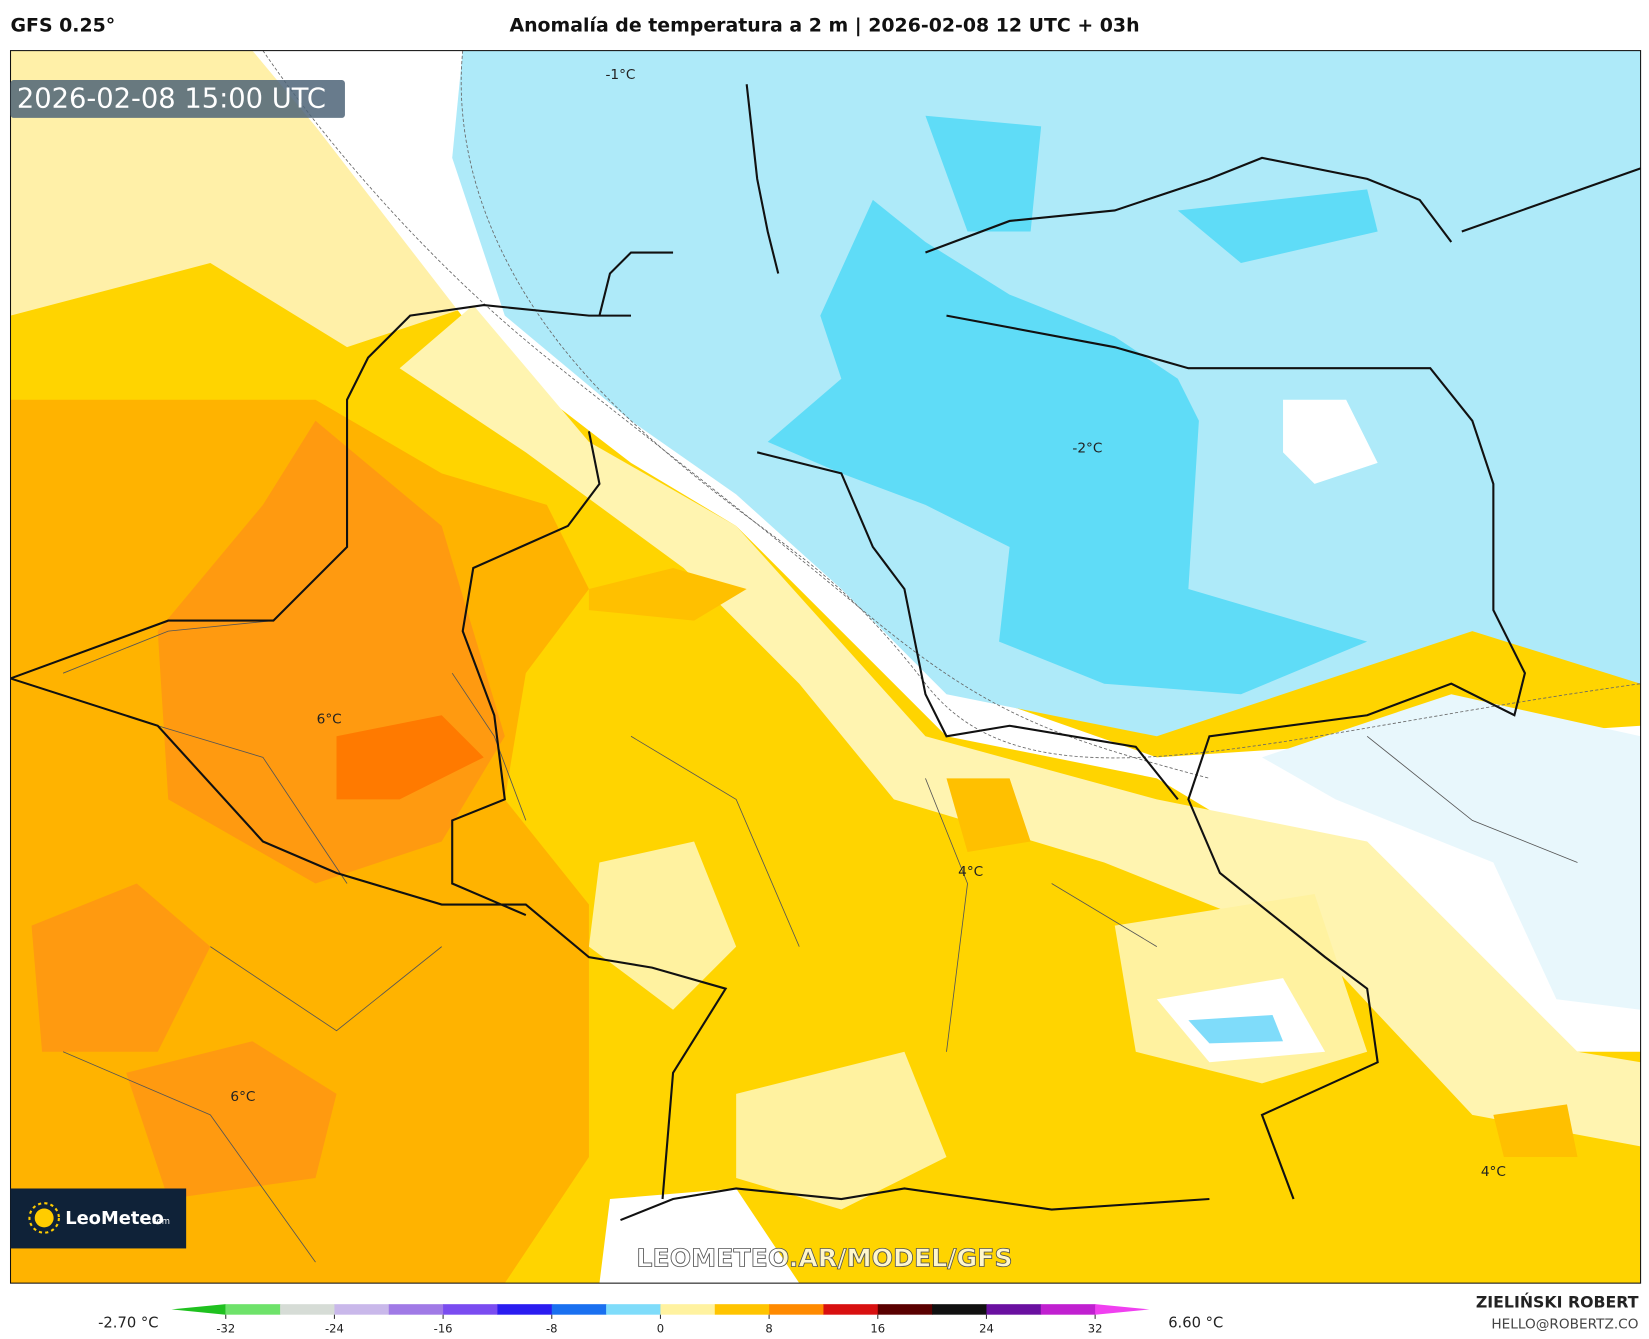  What do you see at coordinates (63, 26) in the screenshot?
I see `model-name: GFS 0.25°` at bounding box center [63, 26].